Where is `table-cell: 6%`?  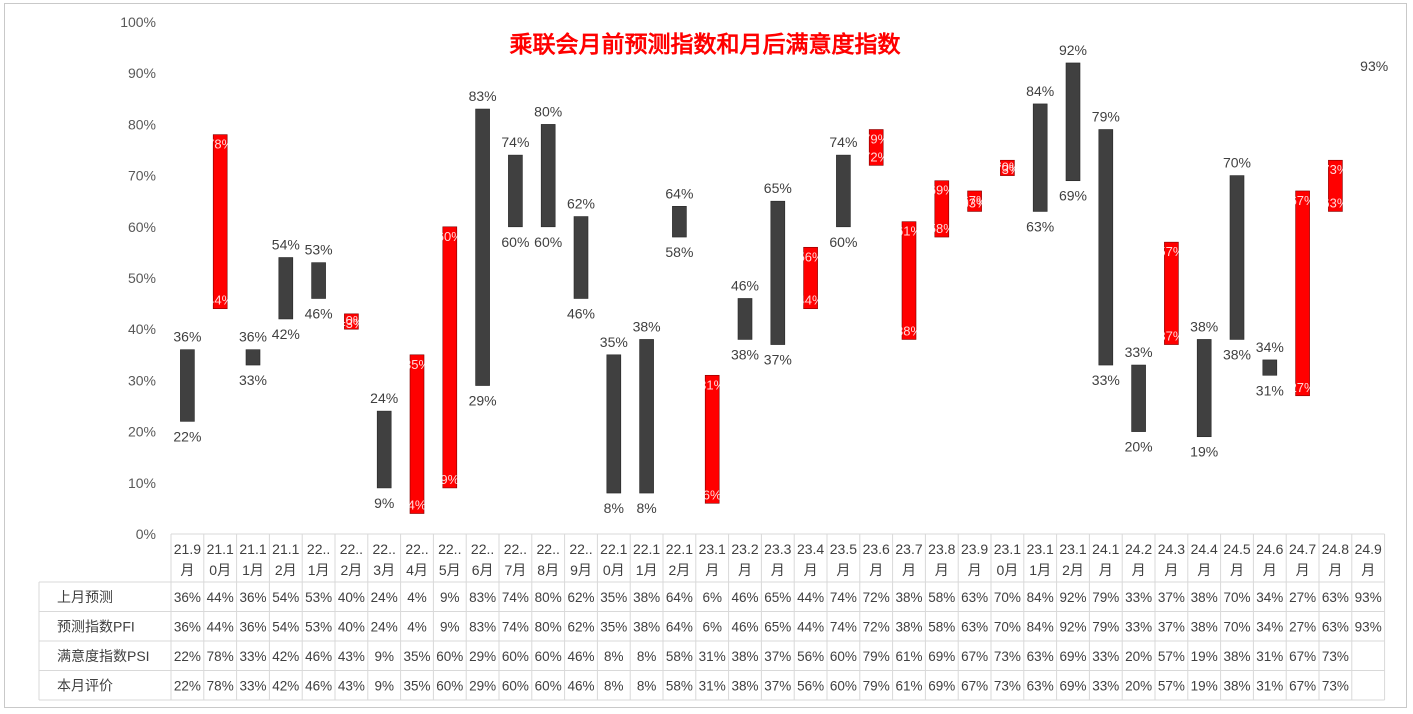 table-cell: 6% is located at coordinates (712, 627).